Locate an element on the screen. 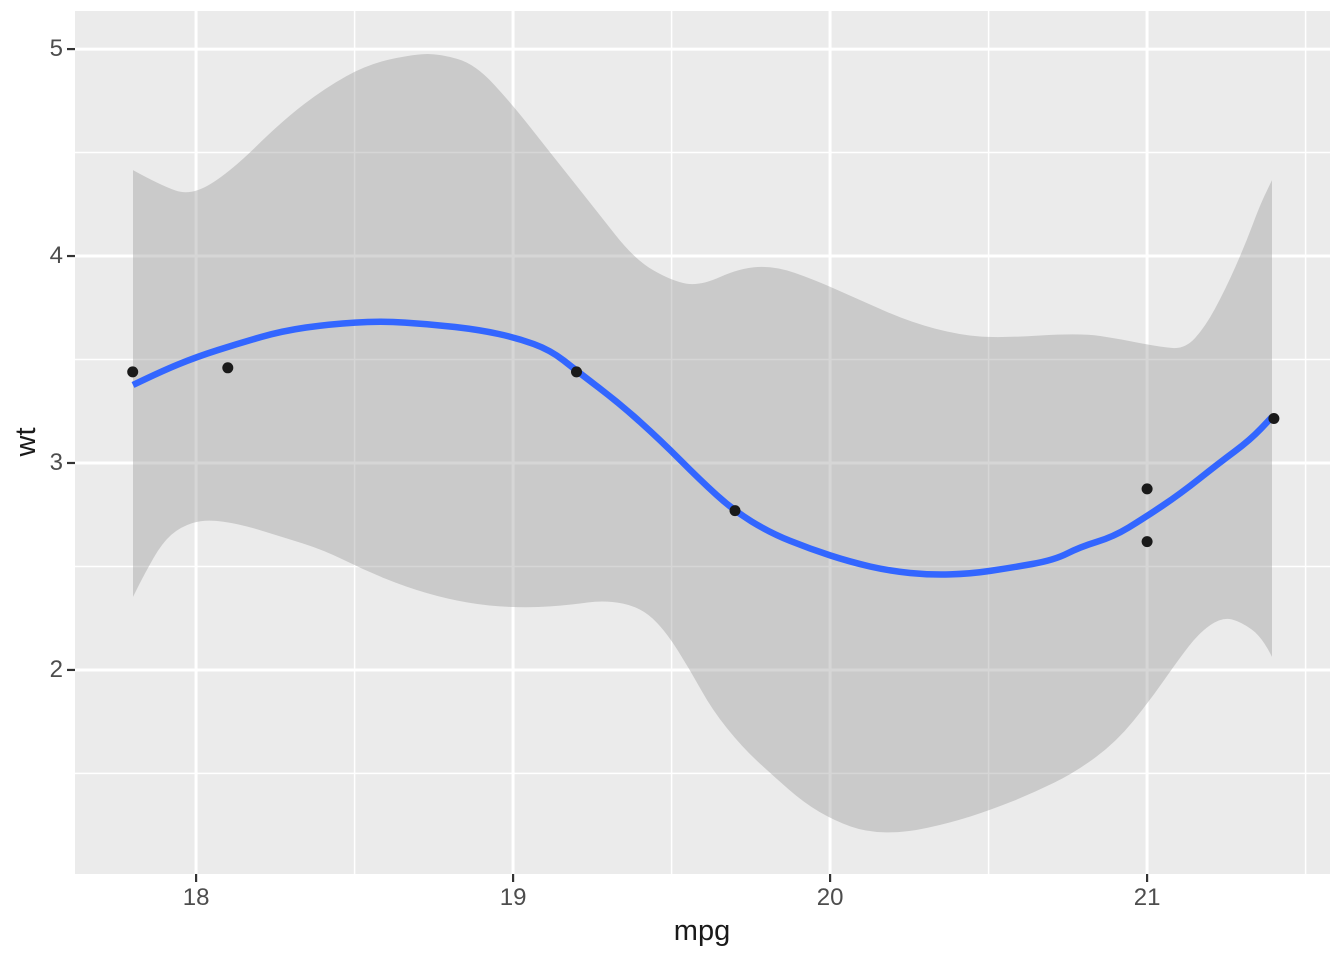 Image resolution: width=1344 pixels, height=960 pixels. y-tick-label: 3 is located at coordinates (56, 462).